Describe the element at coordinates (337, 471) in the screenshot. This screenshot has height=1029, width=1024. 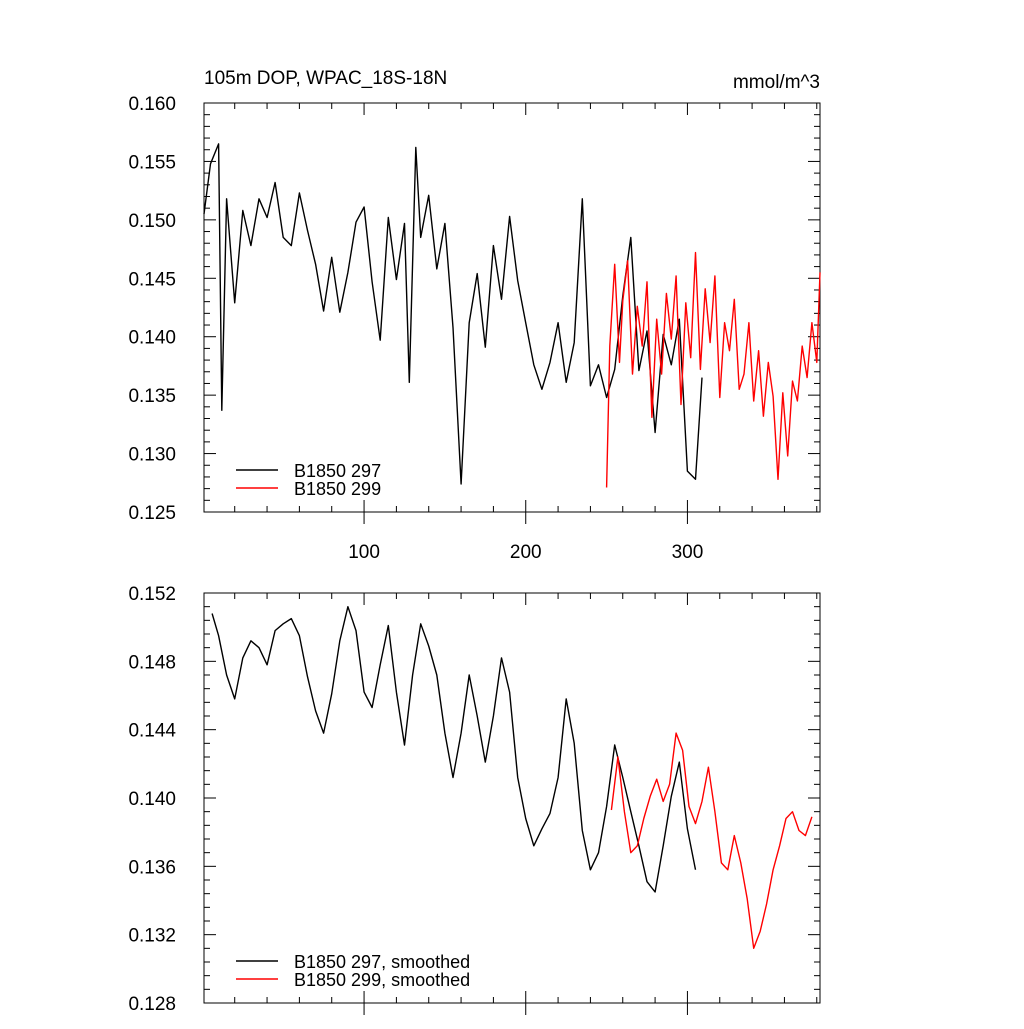
I see `legend-label-1: B1850 297` at that location.